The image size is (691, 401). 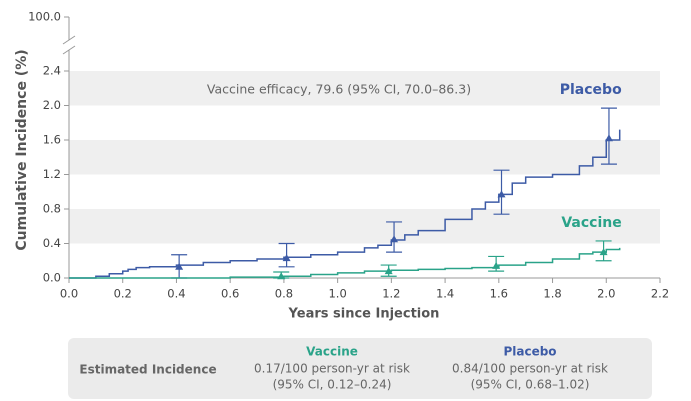 What do you see at coordinates (364, 314) in the screenshot?
I see `x-axis-title: Years since Injection` at bounding box center [364, 314].